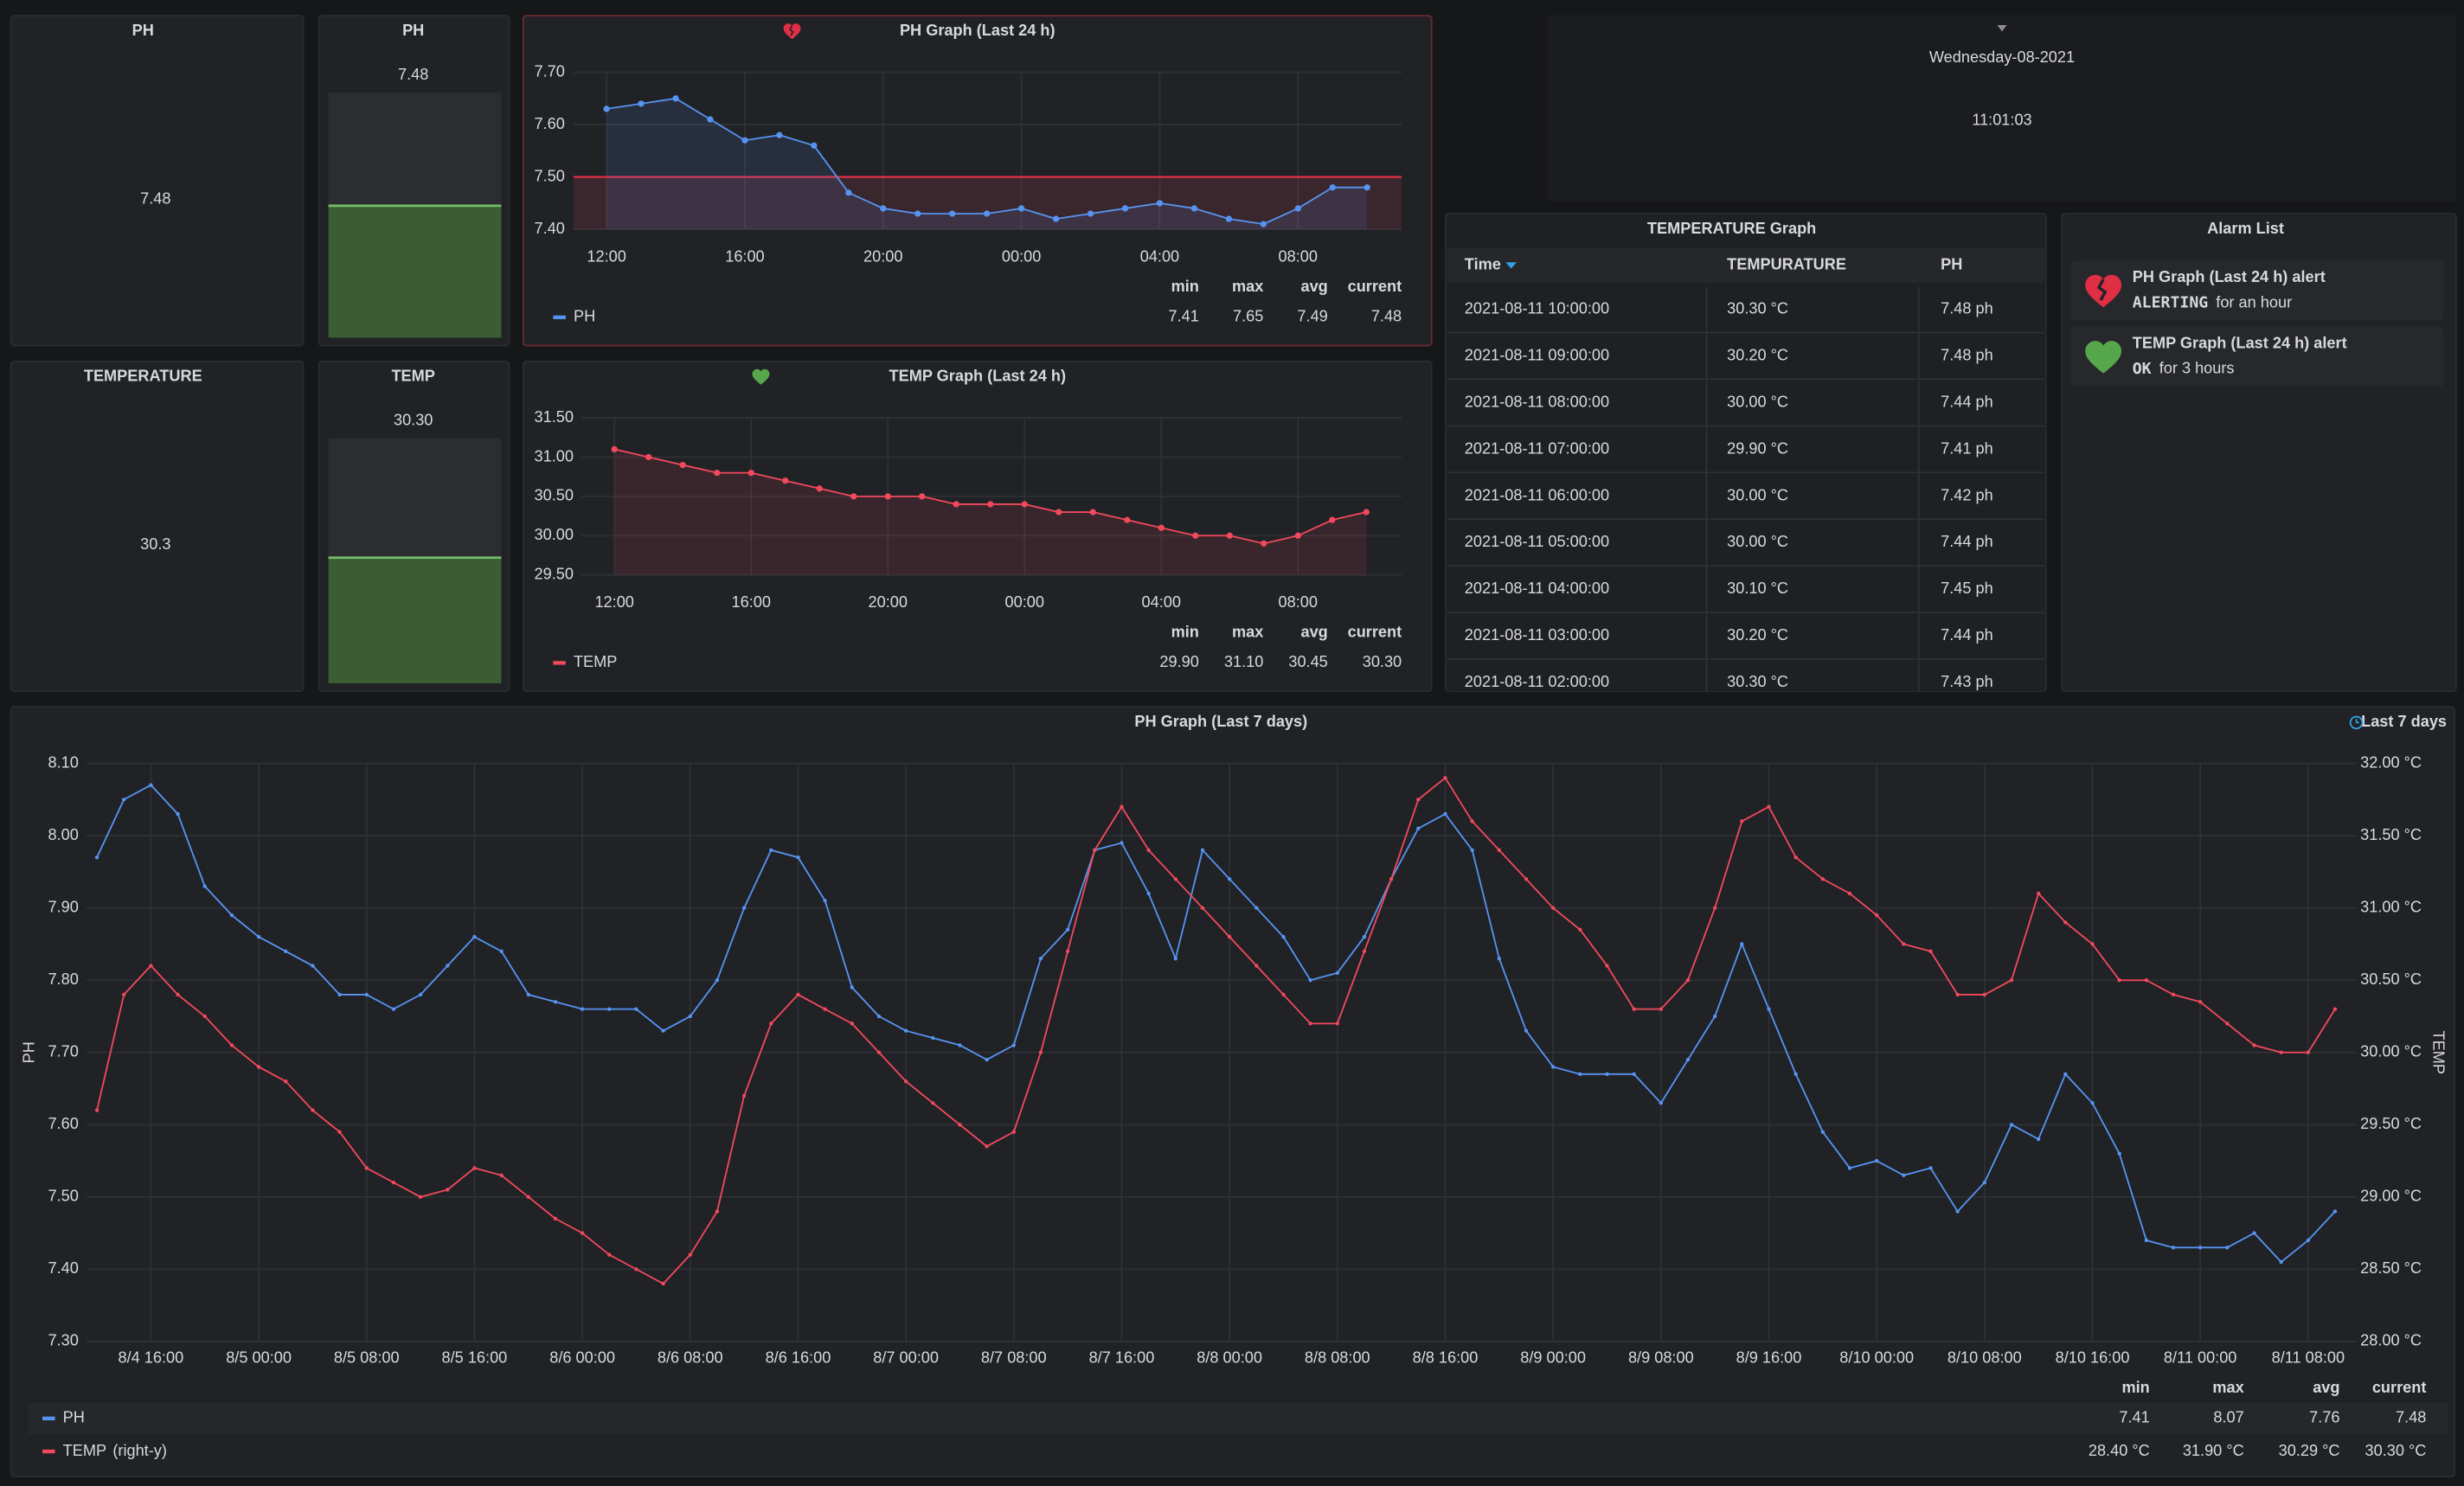 The height and width of the screenshot is (1486, 2464). I want to click on table-cell: 30.30 °C, so click(1758, 308).